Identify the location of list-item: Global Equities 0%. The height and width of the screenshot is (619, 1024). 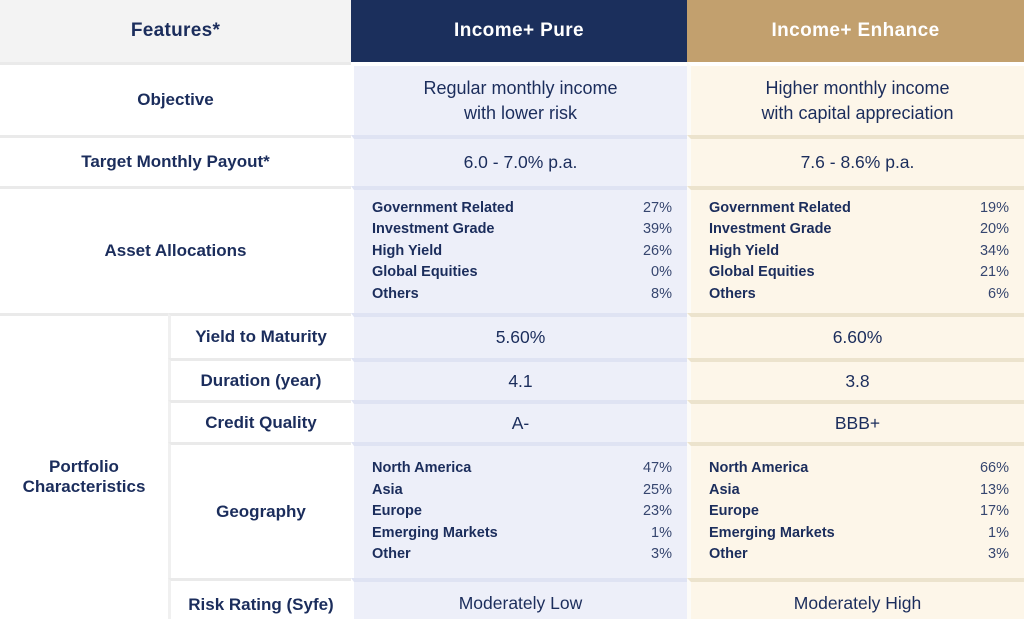
(522, 273).